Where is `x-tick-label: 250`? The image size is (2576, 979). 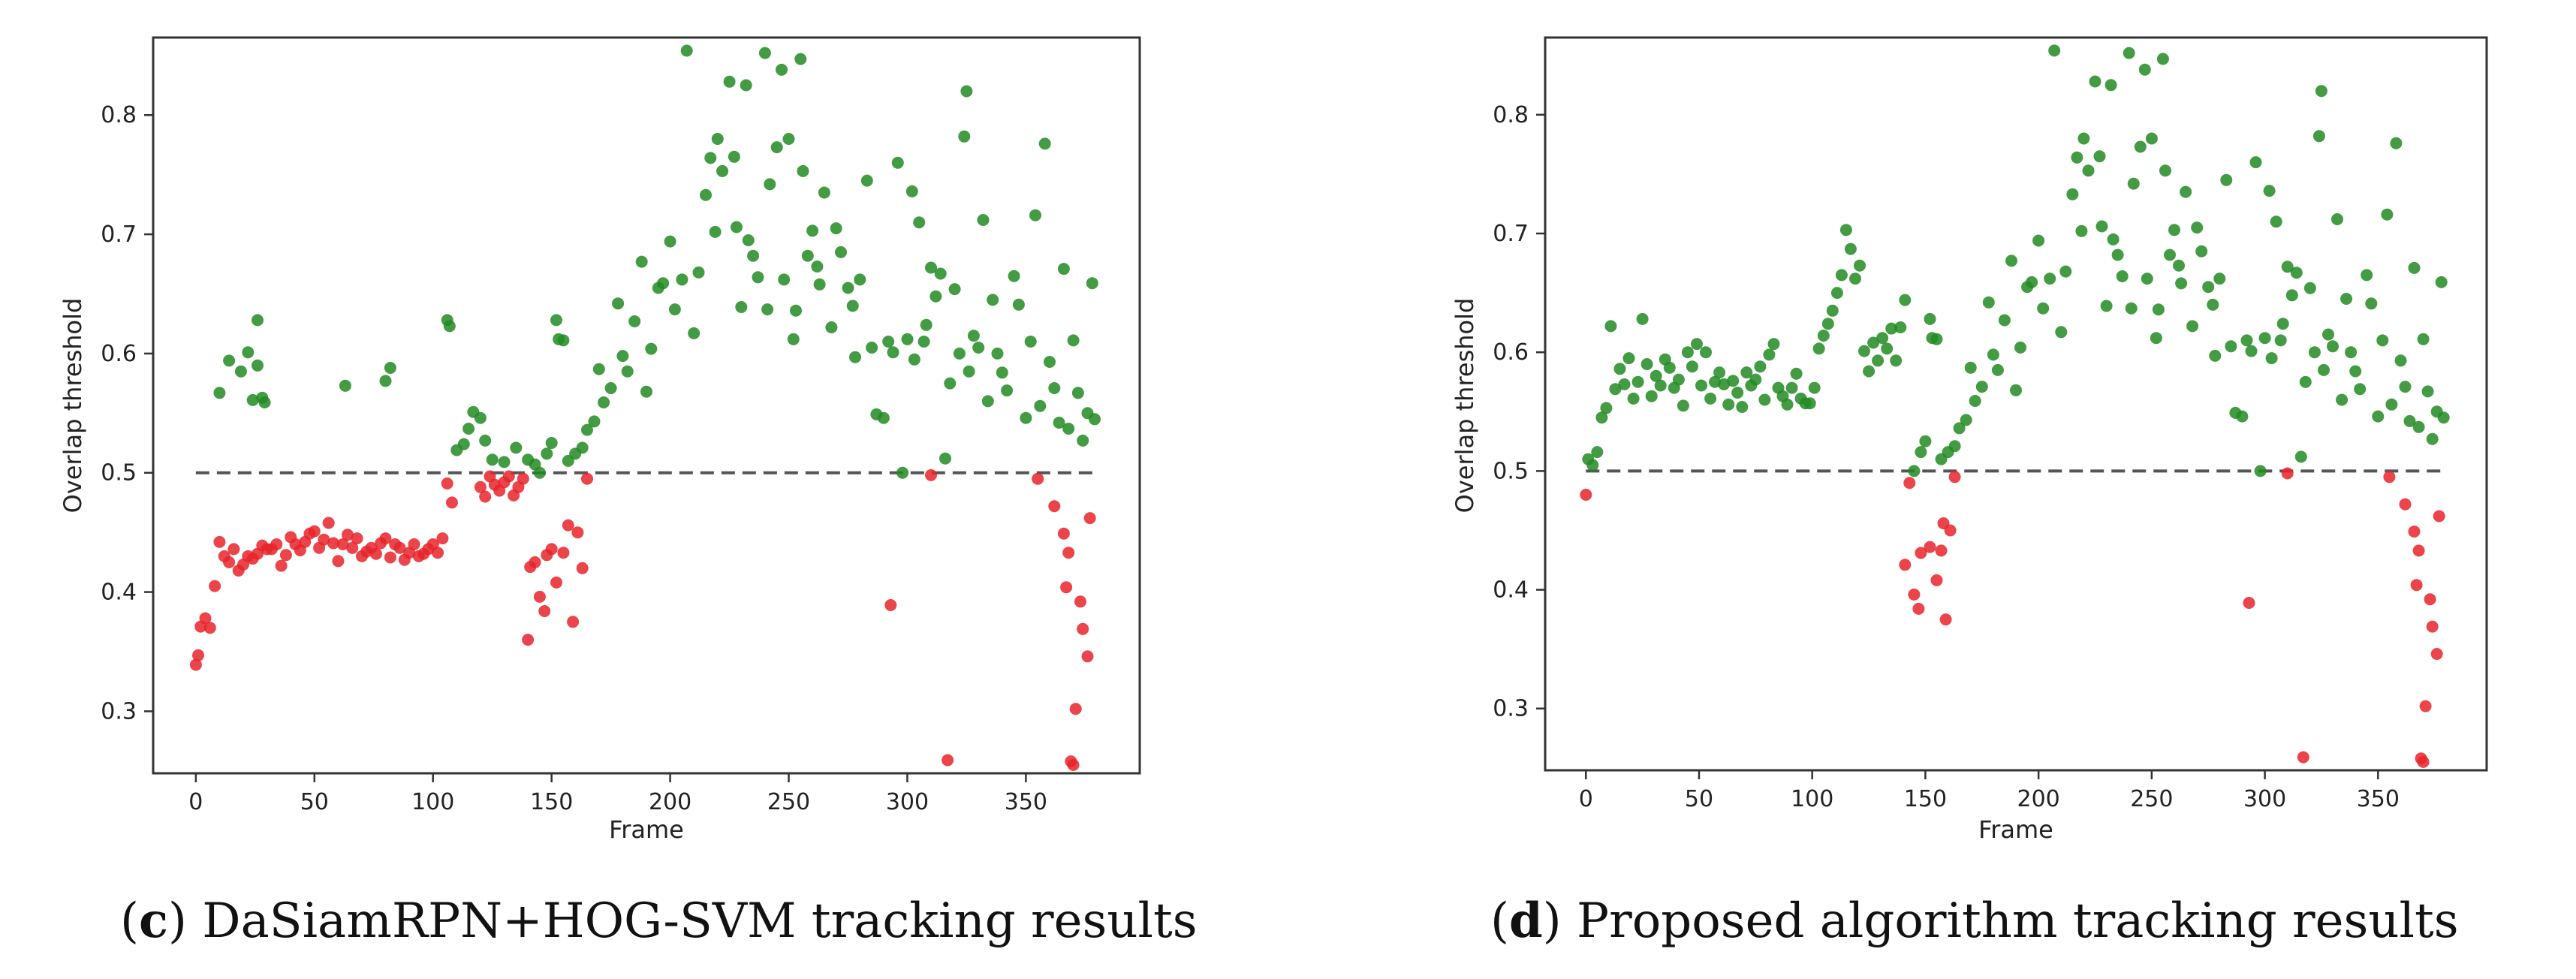
x-tick-label: 250 is located at coordinates (788, 802).